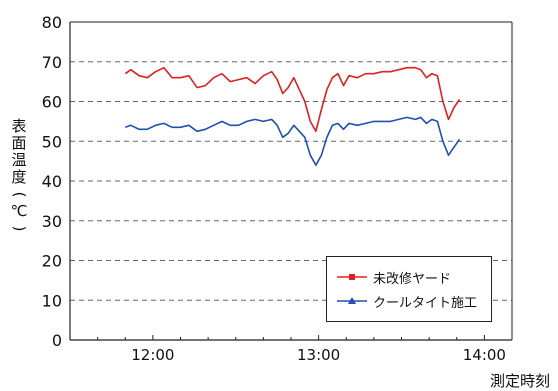 The image size is (558, 391). What do you see at coordinates (19, 211) in the screenshot?
I see `y-axis-label-char: ℃` at bounding box center [19, 211].